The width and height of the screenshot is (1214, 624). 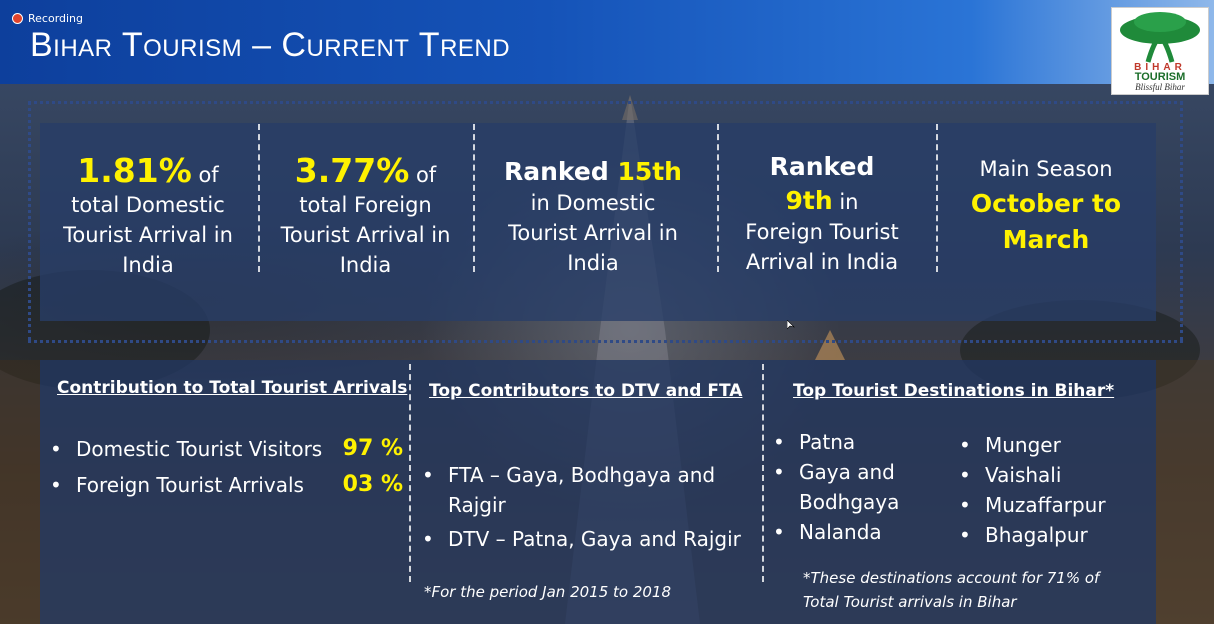 I want to click on list-item: Domestic Tourist Visitors 97 %, so click(x=225, y=449).